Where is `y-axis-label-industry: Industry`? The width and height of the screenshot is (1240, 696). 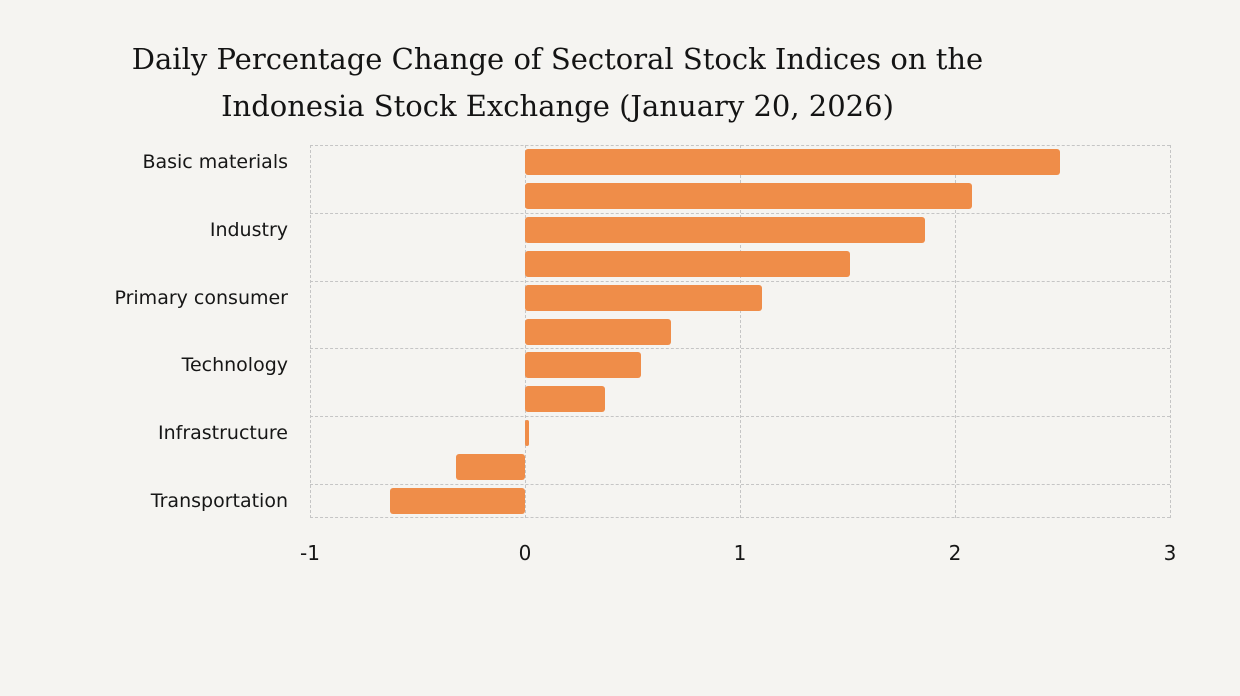 y-axis-label-industry: Industry is located at coordinates (248, 229).